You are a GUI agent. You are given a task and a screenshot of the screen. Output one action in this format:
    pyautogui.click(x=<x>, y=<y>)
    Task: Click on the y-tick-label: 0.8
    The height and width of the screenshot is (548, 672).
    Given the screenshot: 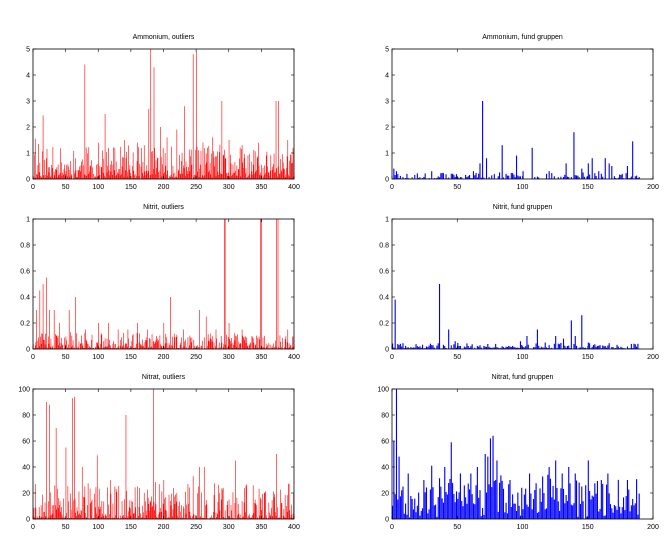 What is the action you would take?
    pyautogui.click(x=384, y=246)
    